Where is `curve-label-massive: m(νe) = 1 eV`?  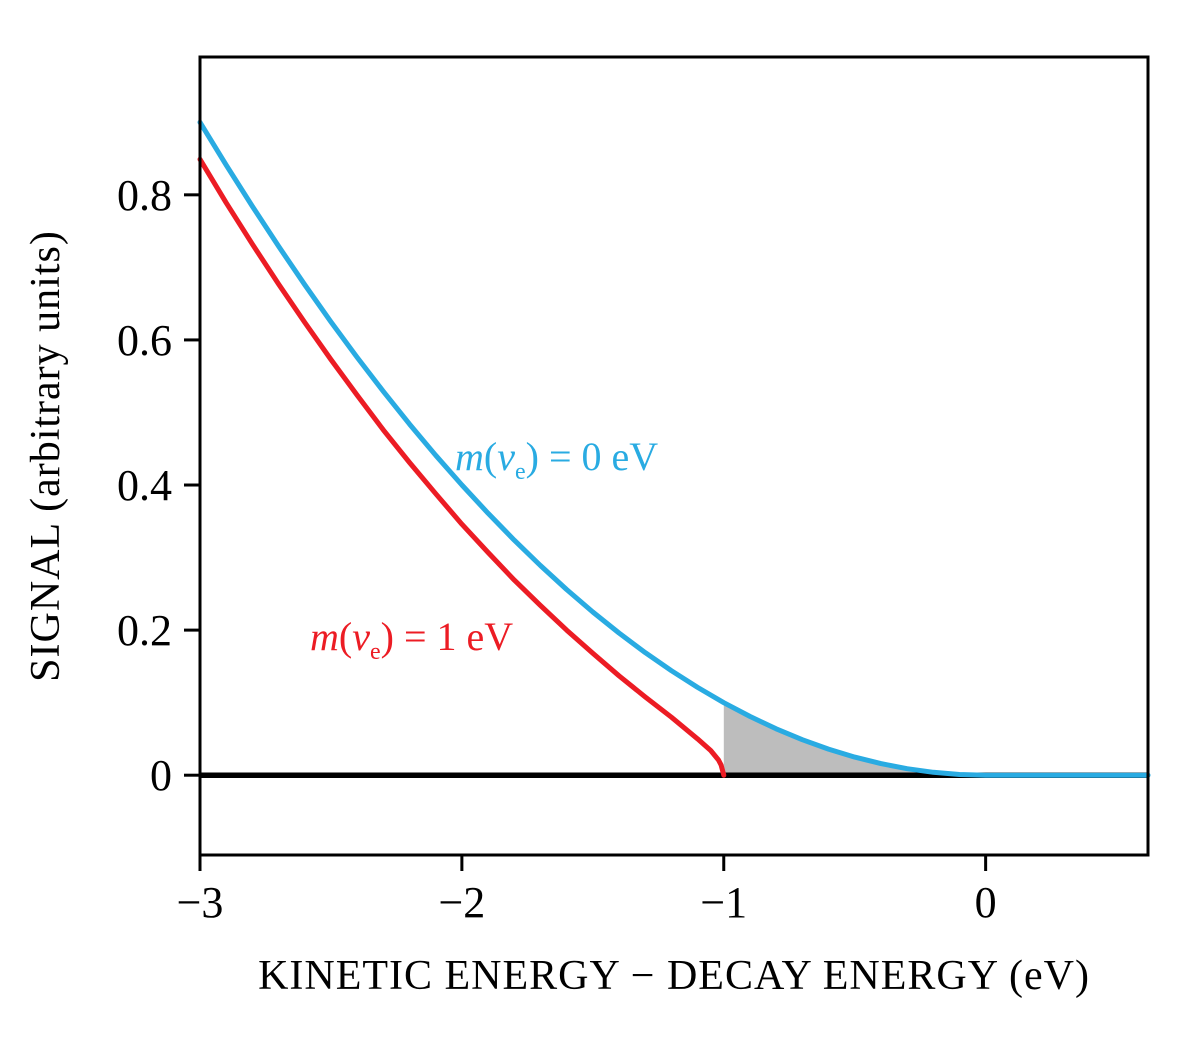
curve-label-massive: m(νe) = 1 eV is located at coordinates (412, 638).